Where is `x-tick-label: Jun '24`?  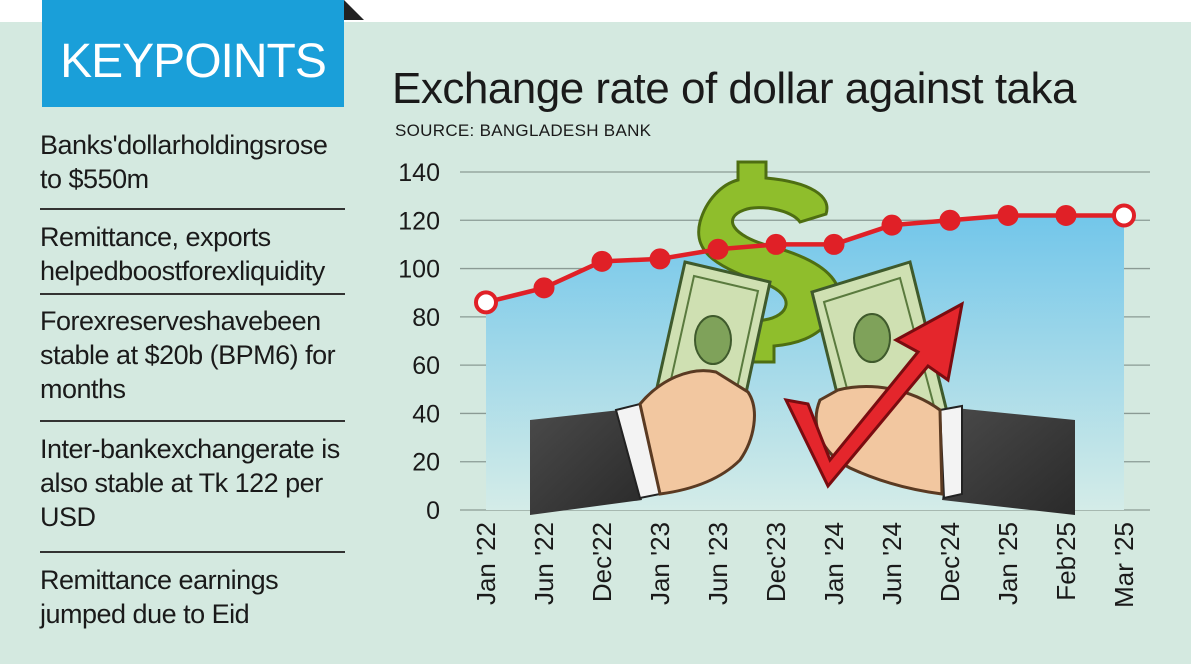 x-tick-label: Jun '24 is located at coordinates (892, 563).